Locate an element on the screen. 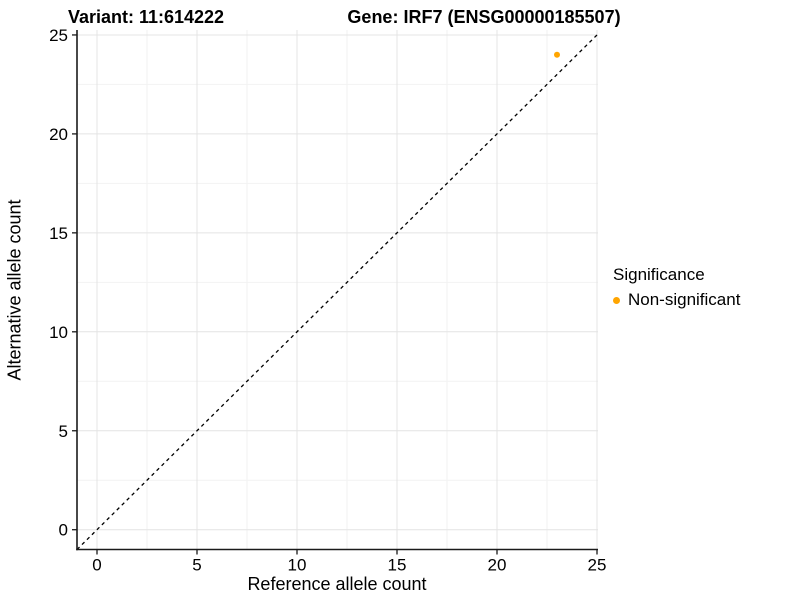  legend-title: Significance is located at coordinates (659, 274).